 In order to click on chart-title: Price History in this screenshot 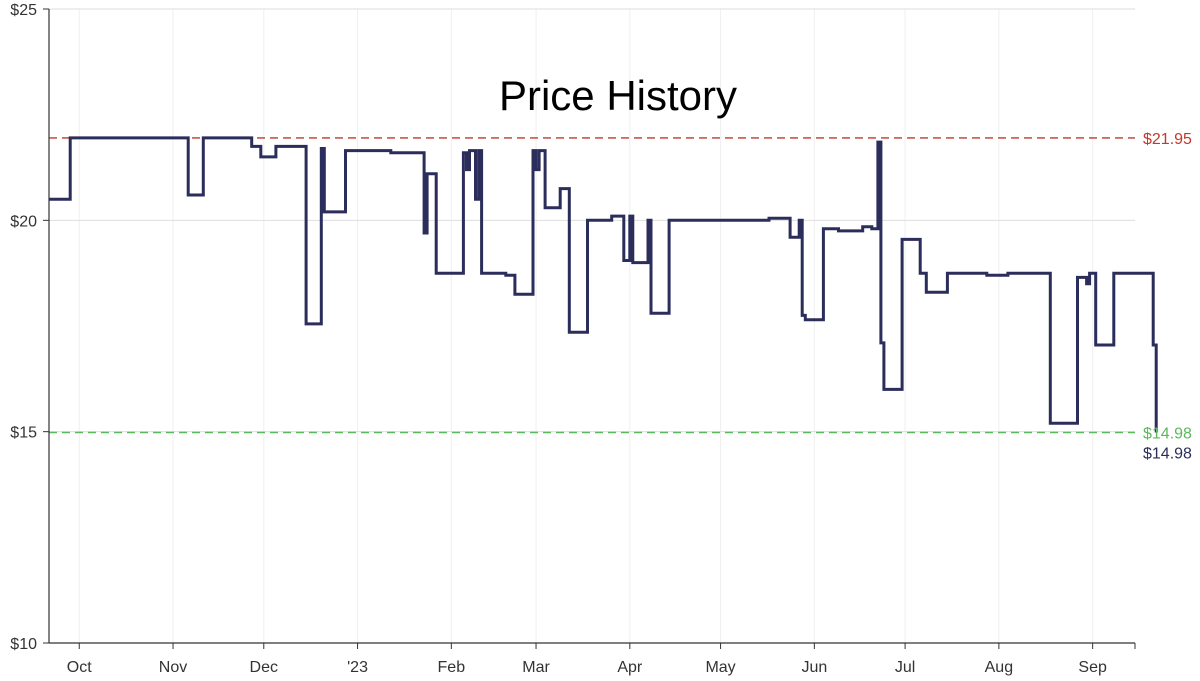, I will do `click(618, 95)`.